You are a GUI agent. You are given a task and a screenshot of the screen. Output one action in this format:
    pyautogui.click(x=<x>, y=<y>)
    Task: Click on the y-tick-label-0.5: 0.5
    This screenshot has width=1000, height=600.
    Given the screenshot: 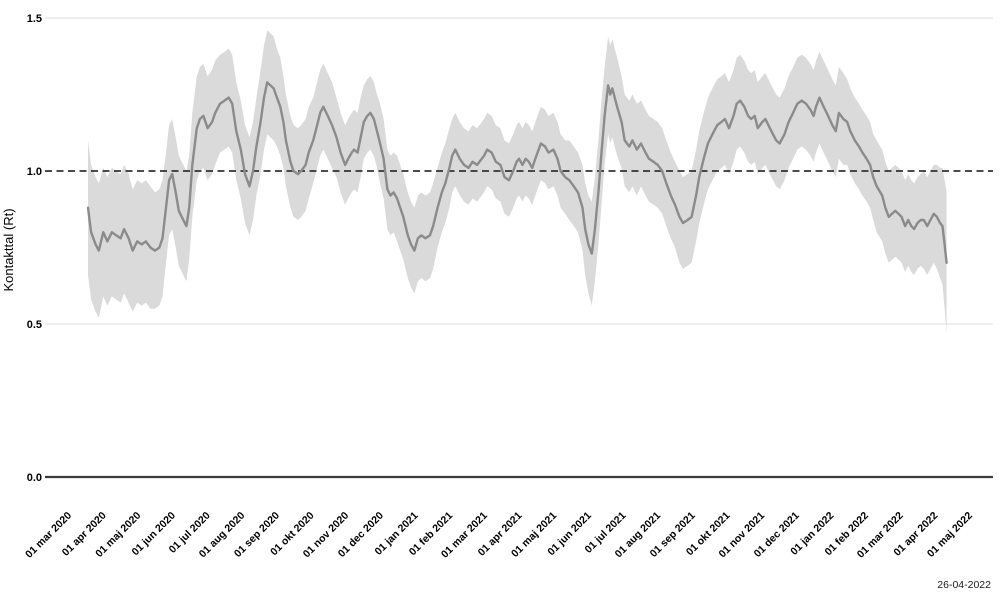 What is the action you would take?
    pyautogui.click(x=34, y=325)
    